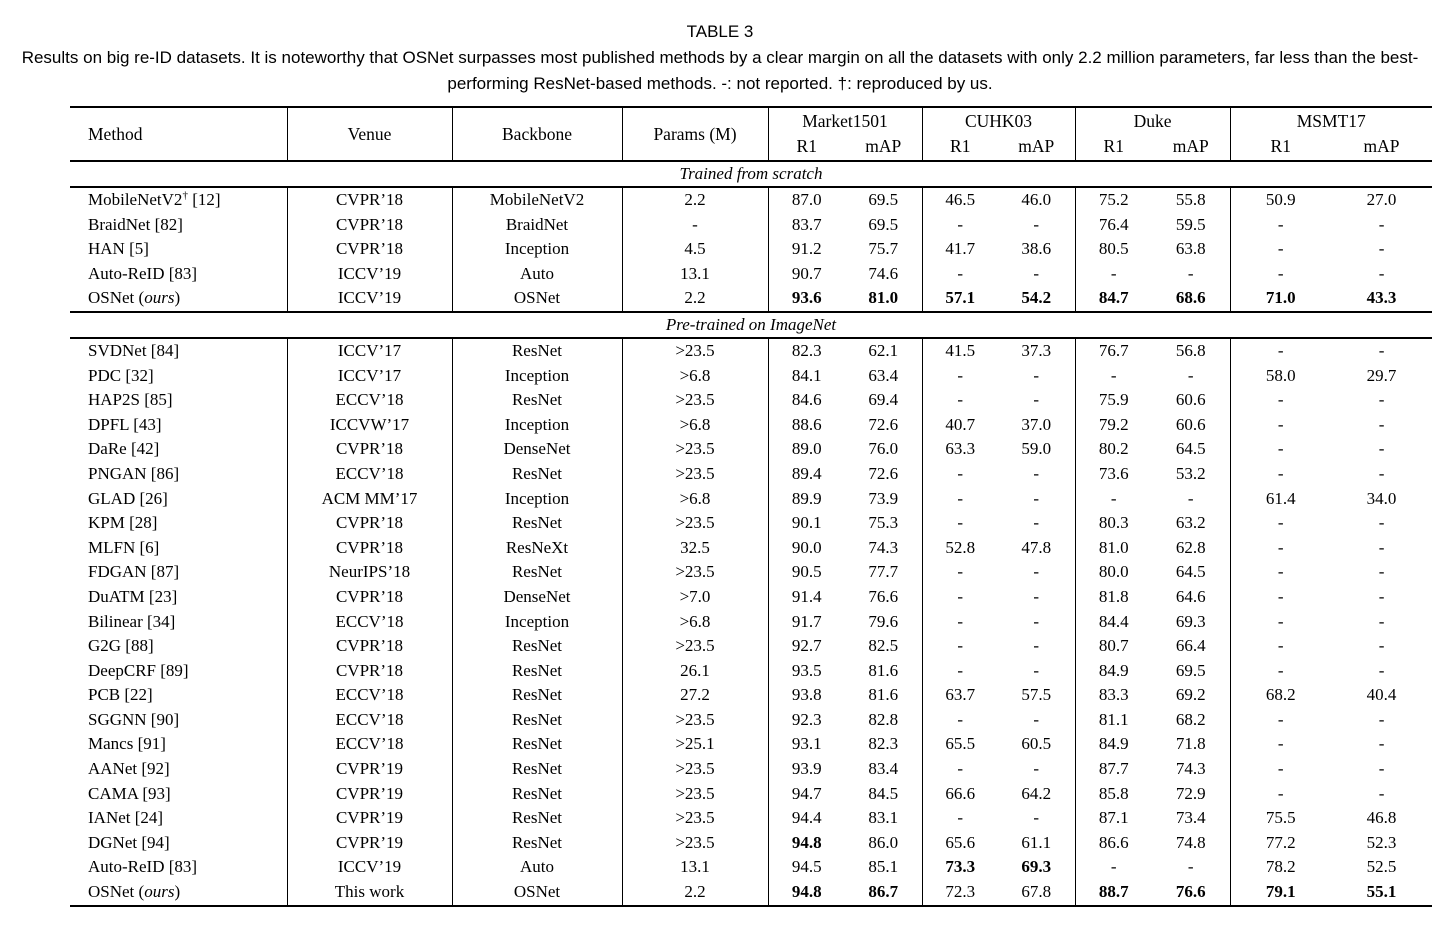 This screenshot has width=1440, height=929. Describe the element at coordinates (694, 548) in the screenshot. I see `params-cell: 32.5` at that location.